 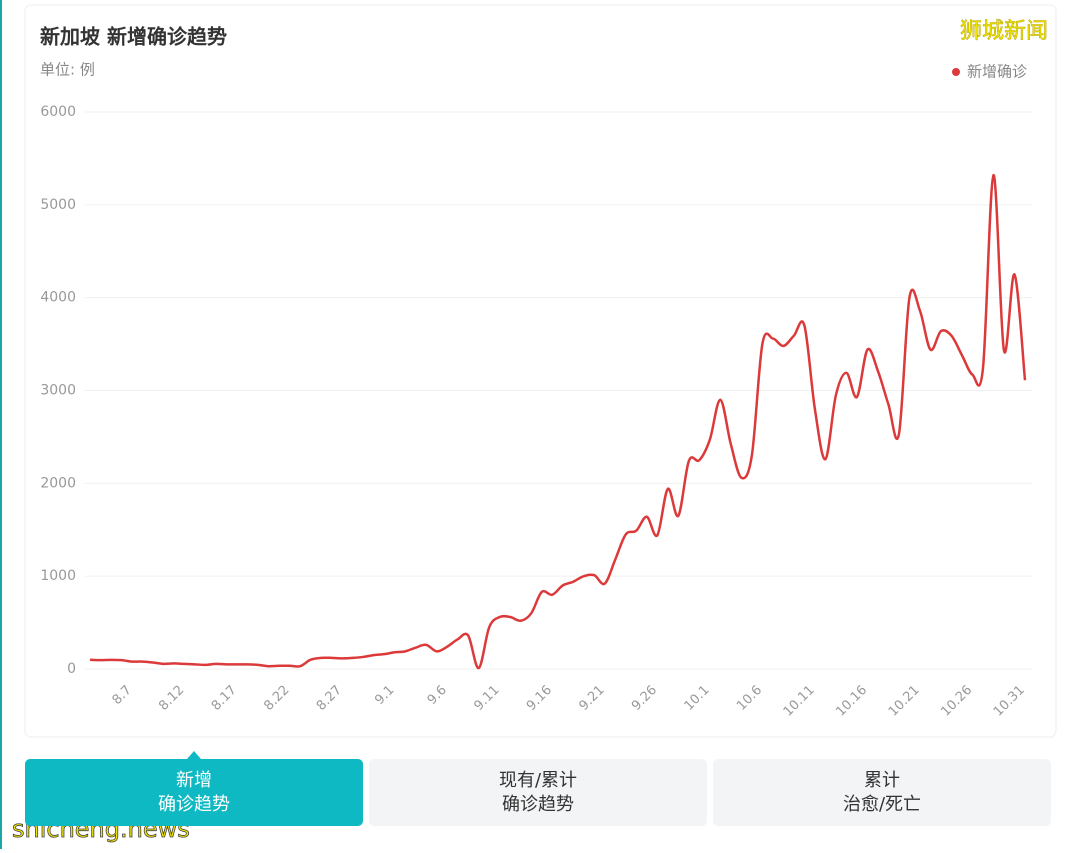 What do you see at coordinates (58, 483) in the screenshot?
I see `y-tick-label: 2000` at bounding box center [58, 483].